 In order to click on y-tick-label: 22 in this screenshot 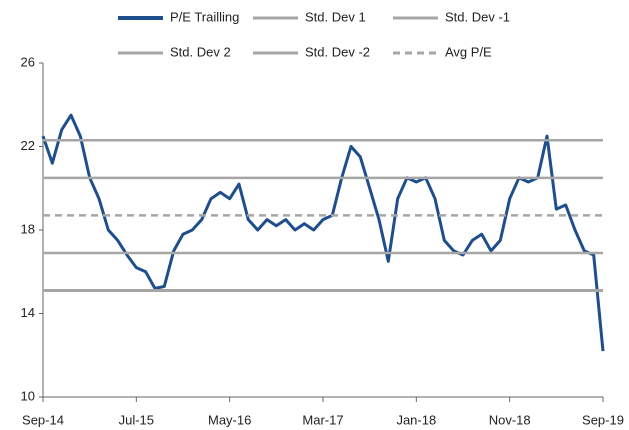, I will do `click(28, 145)`.